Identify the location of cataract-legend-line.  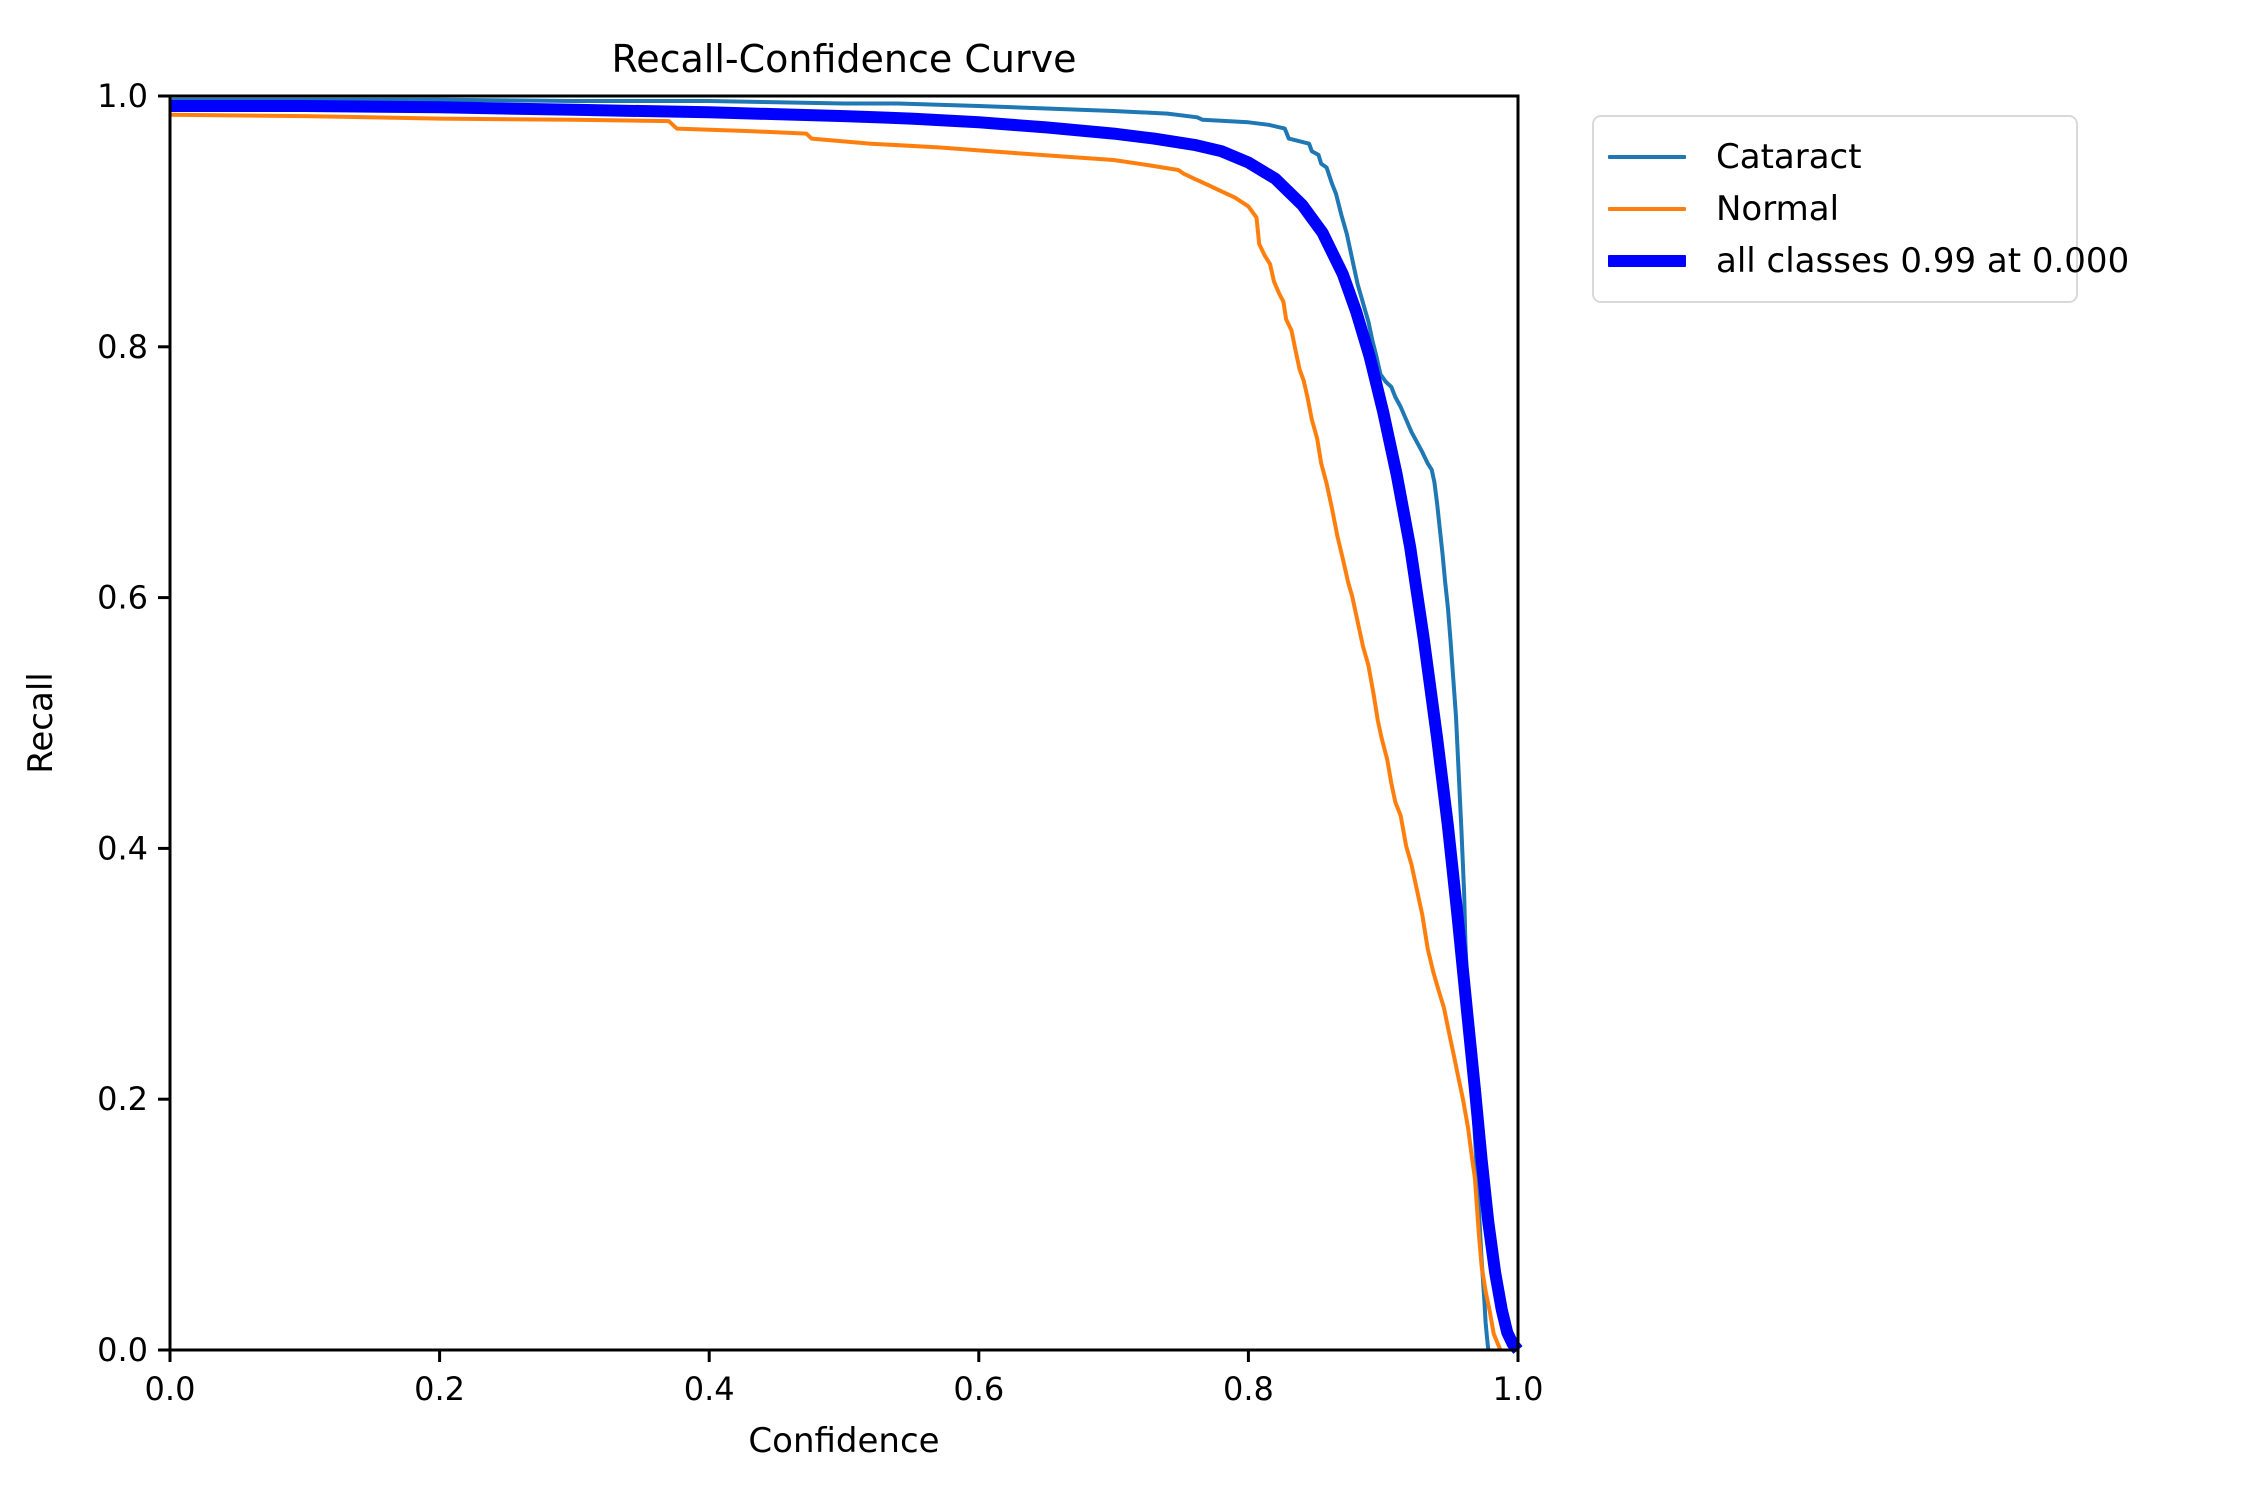
(1647, 157).